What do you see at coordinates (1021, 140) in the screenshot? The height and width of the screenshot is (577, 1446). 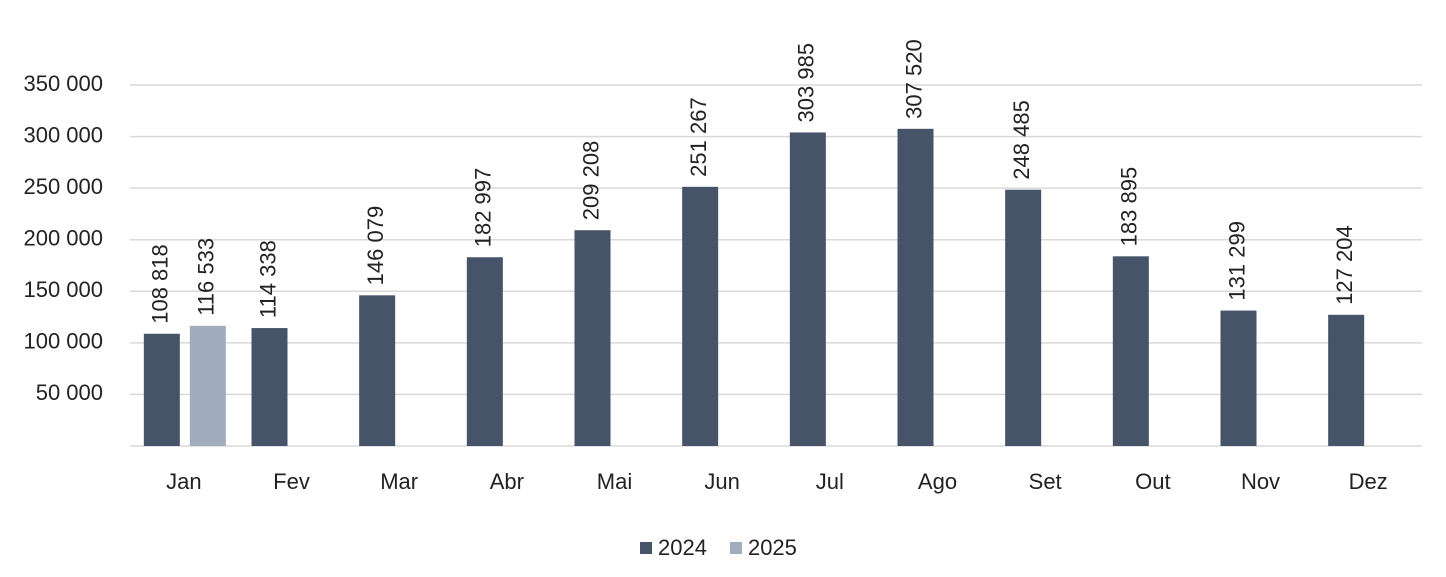 I see `value-label: 248 485` at bounding box center [1021, 140].